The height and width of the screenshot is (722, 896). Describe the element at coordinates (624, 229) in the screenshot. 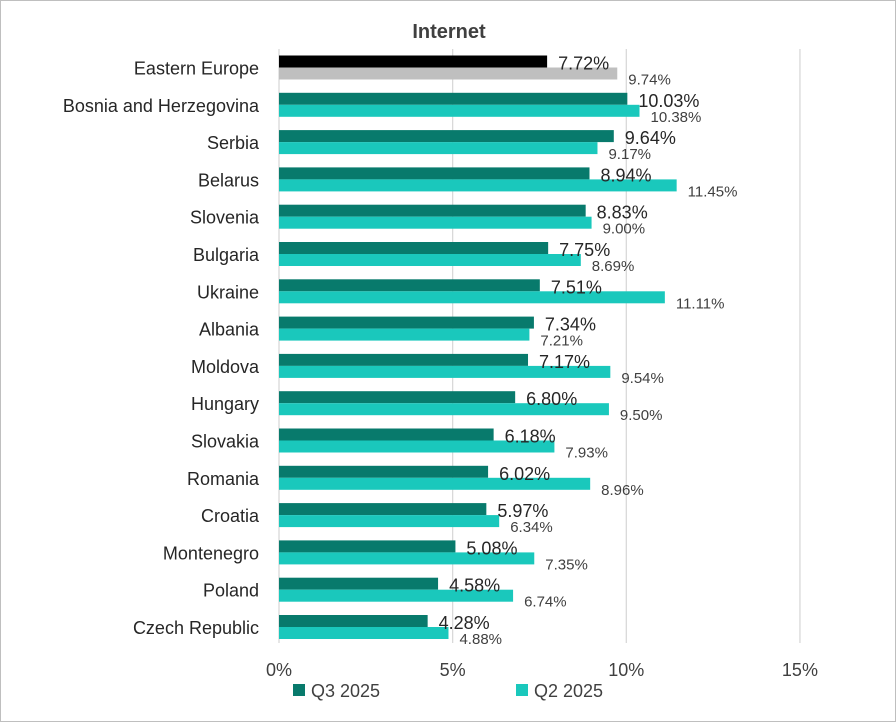

I see `data-label-q2: 9.00%` at that location.